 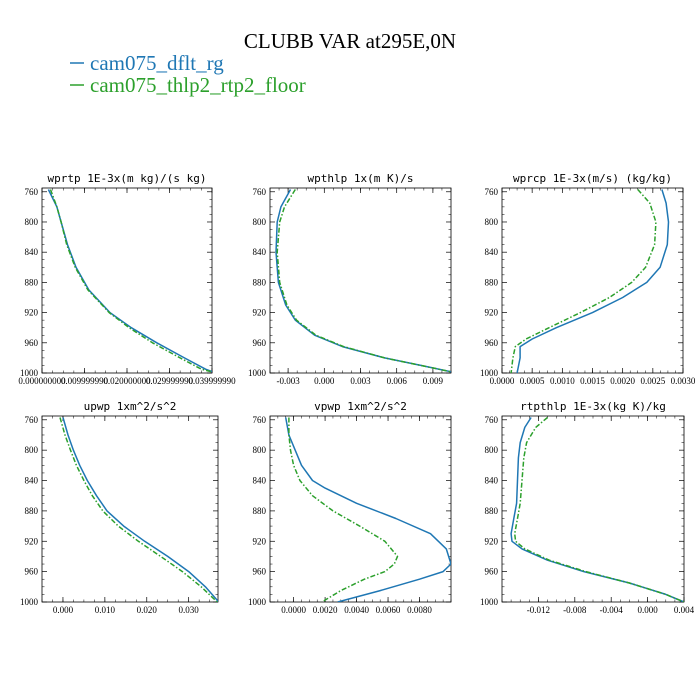 What do you see at coordinates (170, 381) in the screenshot?
I see `x-tick-label: 0.029999990` at bounding box center [170, 381].